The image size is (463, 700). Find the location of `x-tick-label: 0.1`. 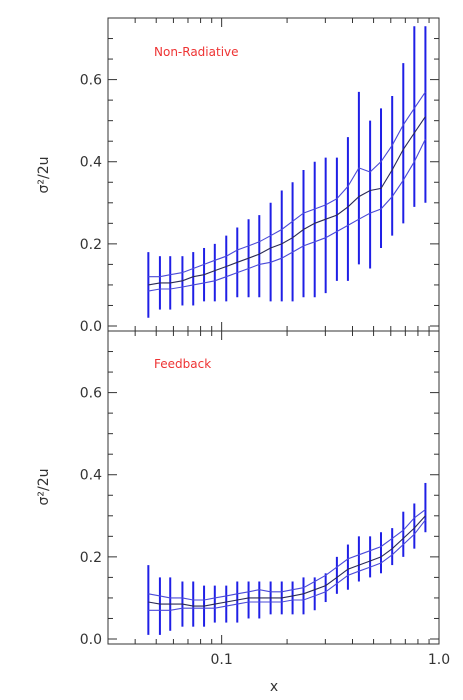

x-tick-label: 0.1 is located at coordinates (222, 660).